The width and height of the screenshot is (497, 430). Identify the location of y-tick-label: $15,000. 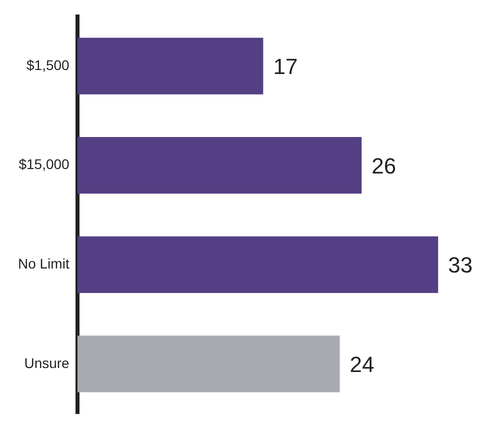
(44, 164).